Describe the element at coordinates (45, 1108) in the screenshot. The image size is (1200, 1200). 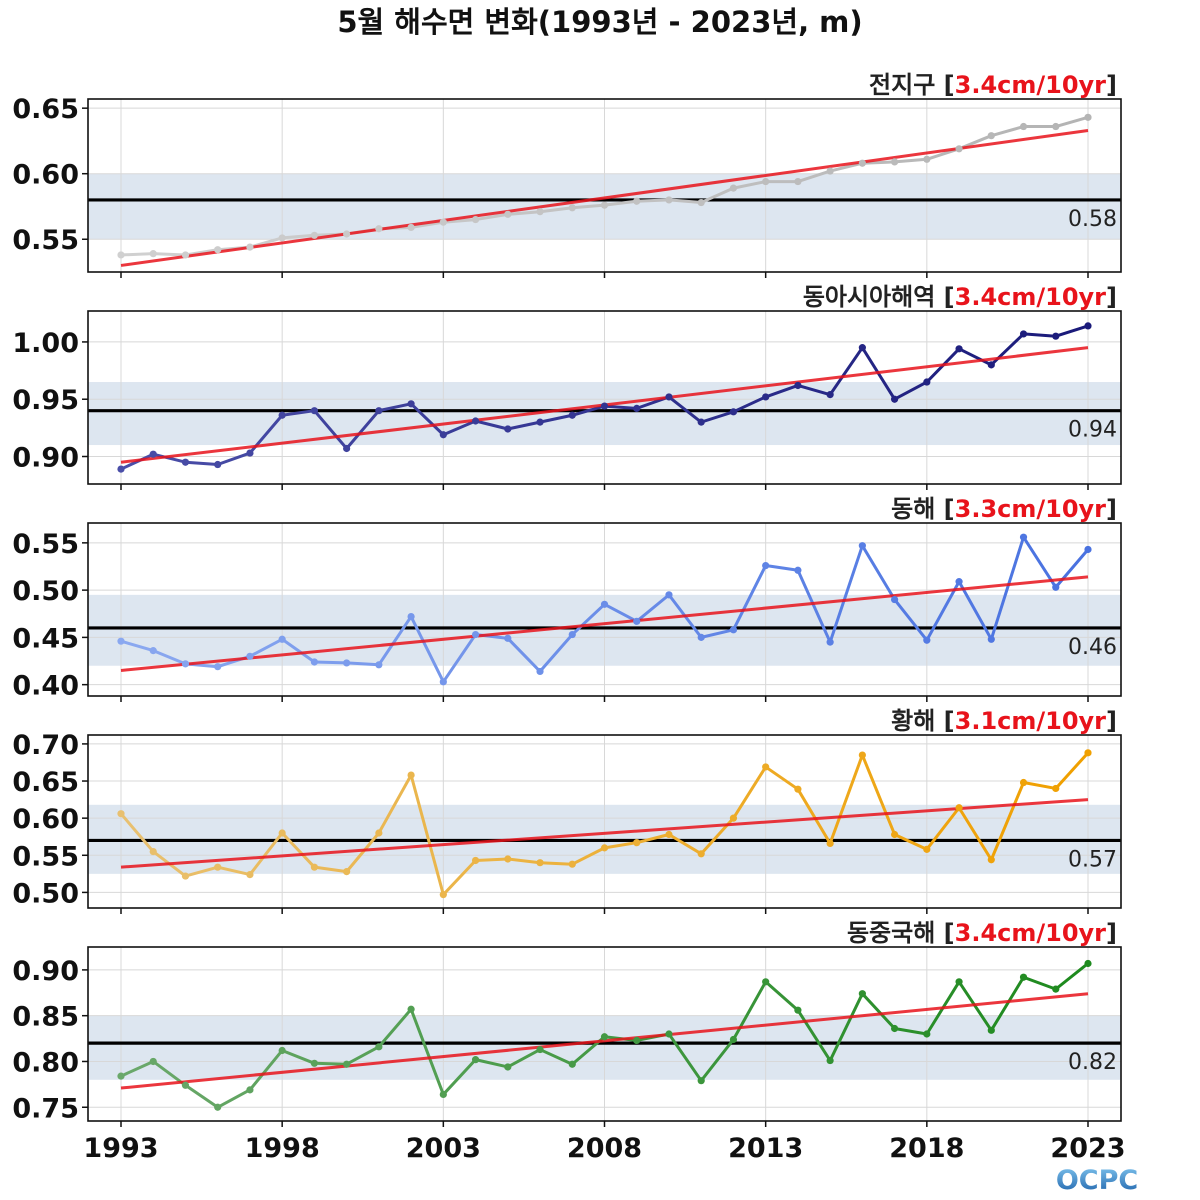
I see `y-tick-label: 0.75` at that location.